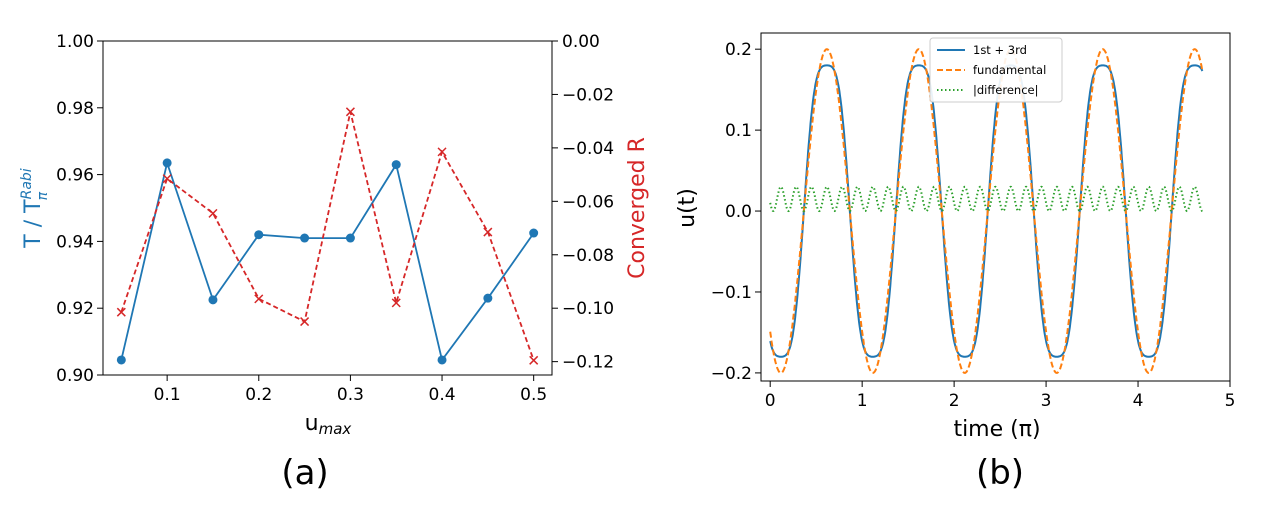 This screenshot has height=505, width=1262. Describe the element at coordinates (588, 256) in the screenshot. I see `chart-a-ytick-right-label: −0.08` at that location.